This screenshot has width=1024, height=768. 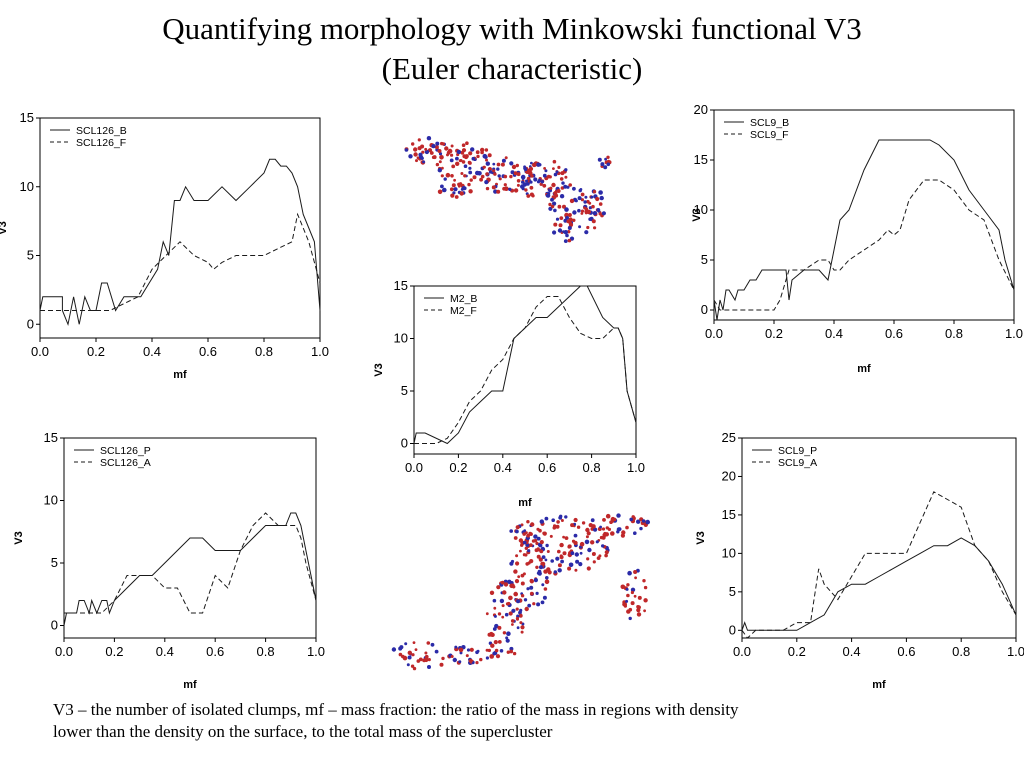 What do you see at coordinates (636, 467) in the screenshot?
I see `x-tick-label: 1.0` at bounding box center [636, 467].